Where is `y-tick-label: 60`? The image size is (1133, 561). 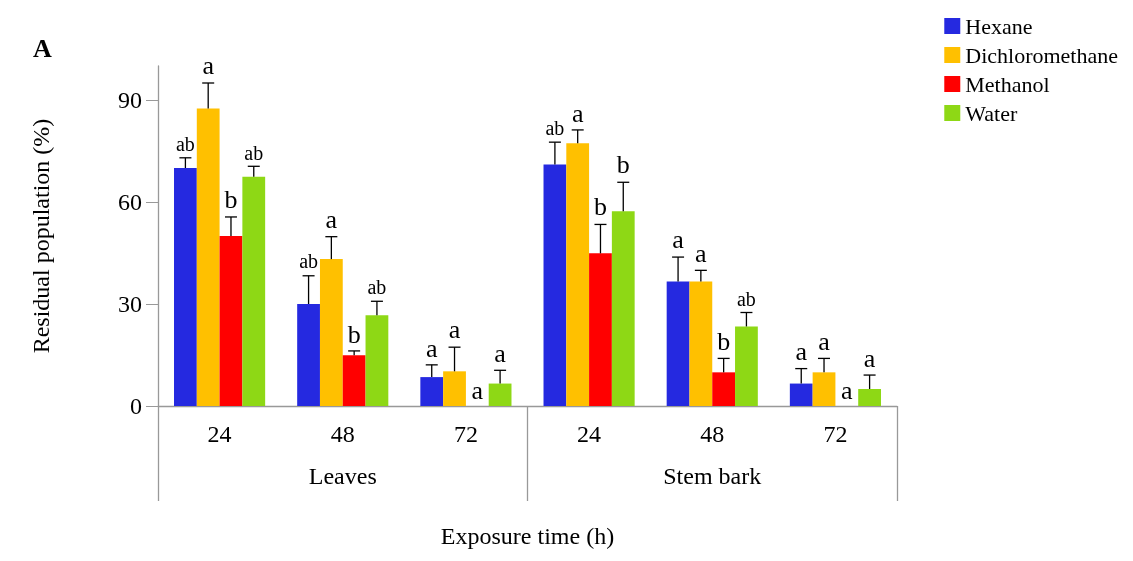
y-tick-label: 60 is located at coordinates (130, 202).